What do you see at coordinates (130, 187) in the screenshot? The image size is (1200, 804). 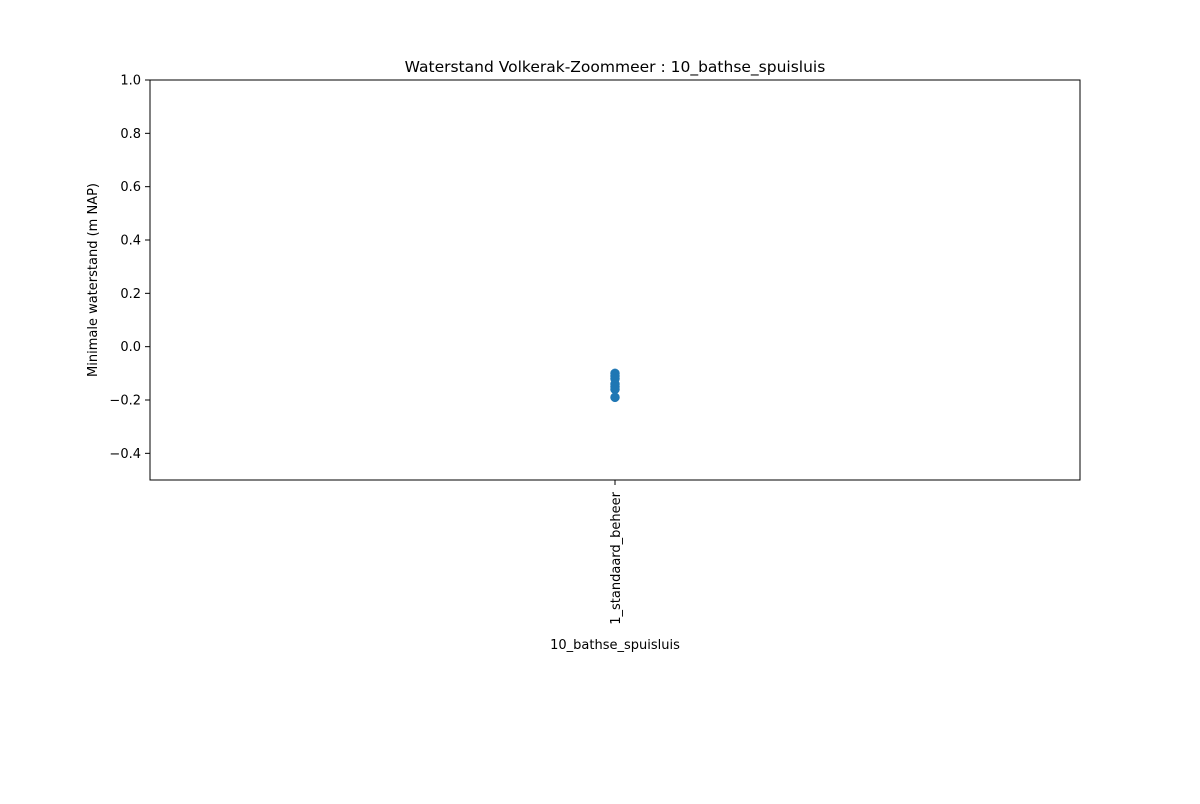 I see `y-tick-label: 0.6` at bounding box center [130, 187].